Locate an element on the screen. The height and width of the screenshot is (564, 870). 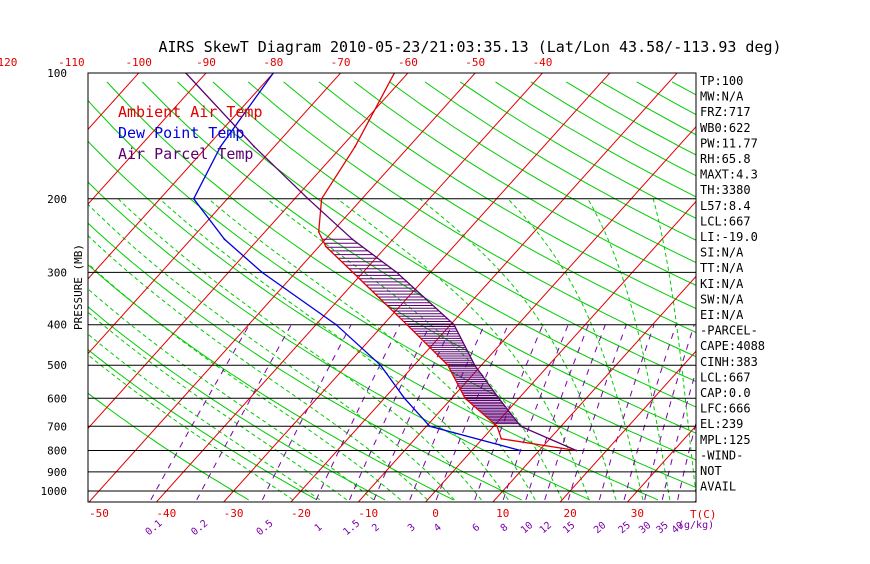
bottom-temp-tick-label: -20 is located at coordinates (301, 513).